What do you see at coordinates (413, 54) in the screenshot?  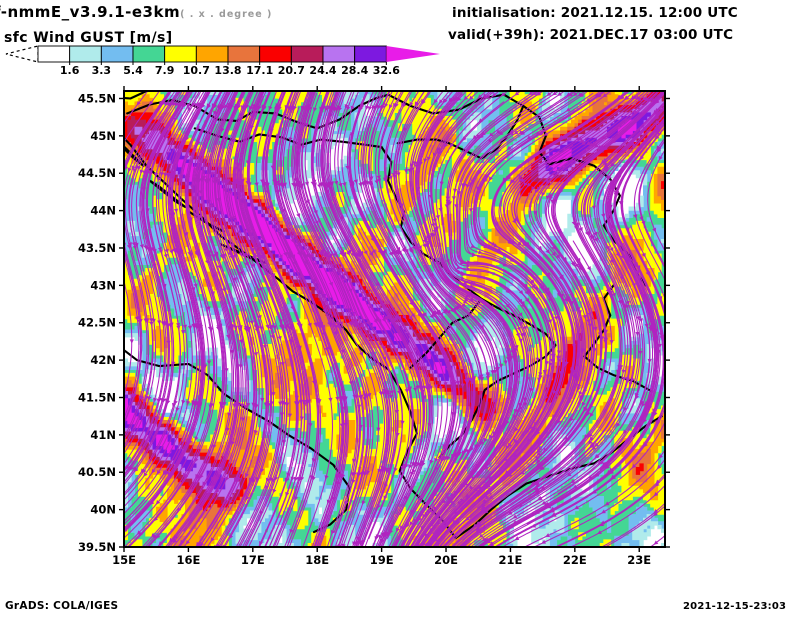 I see `colorbar-high-open-end` at bounding box center [413, 54].